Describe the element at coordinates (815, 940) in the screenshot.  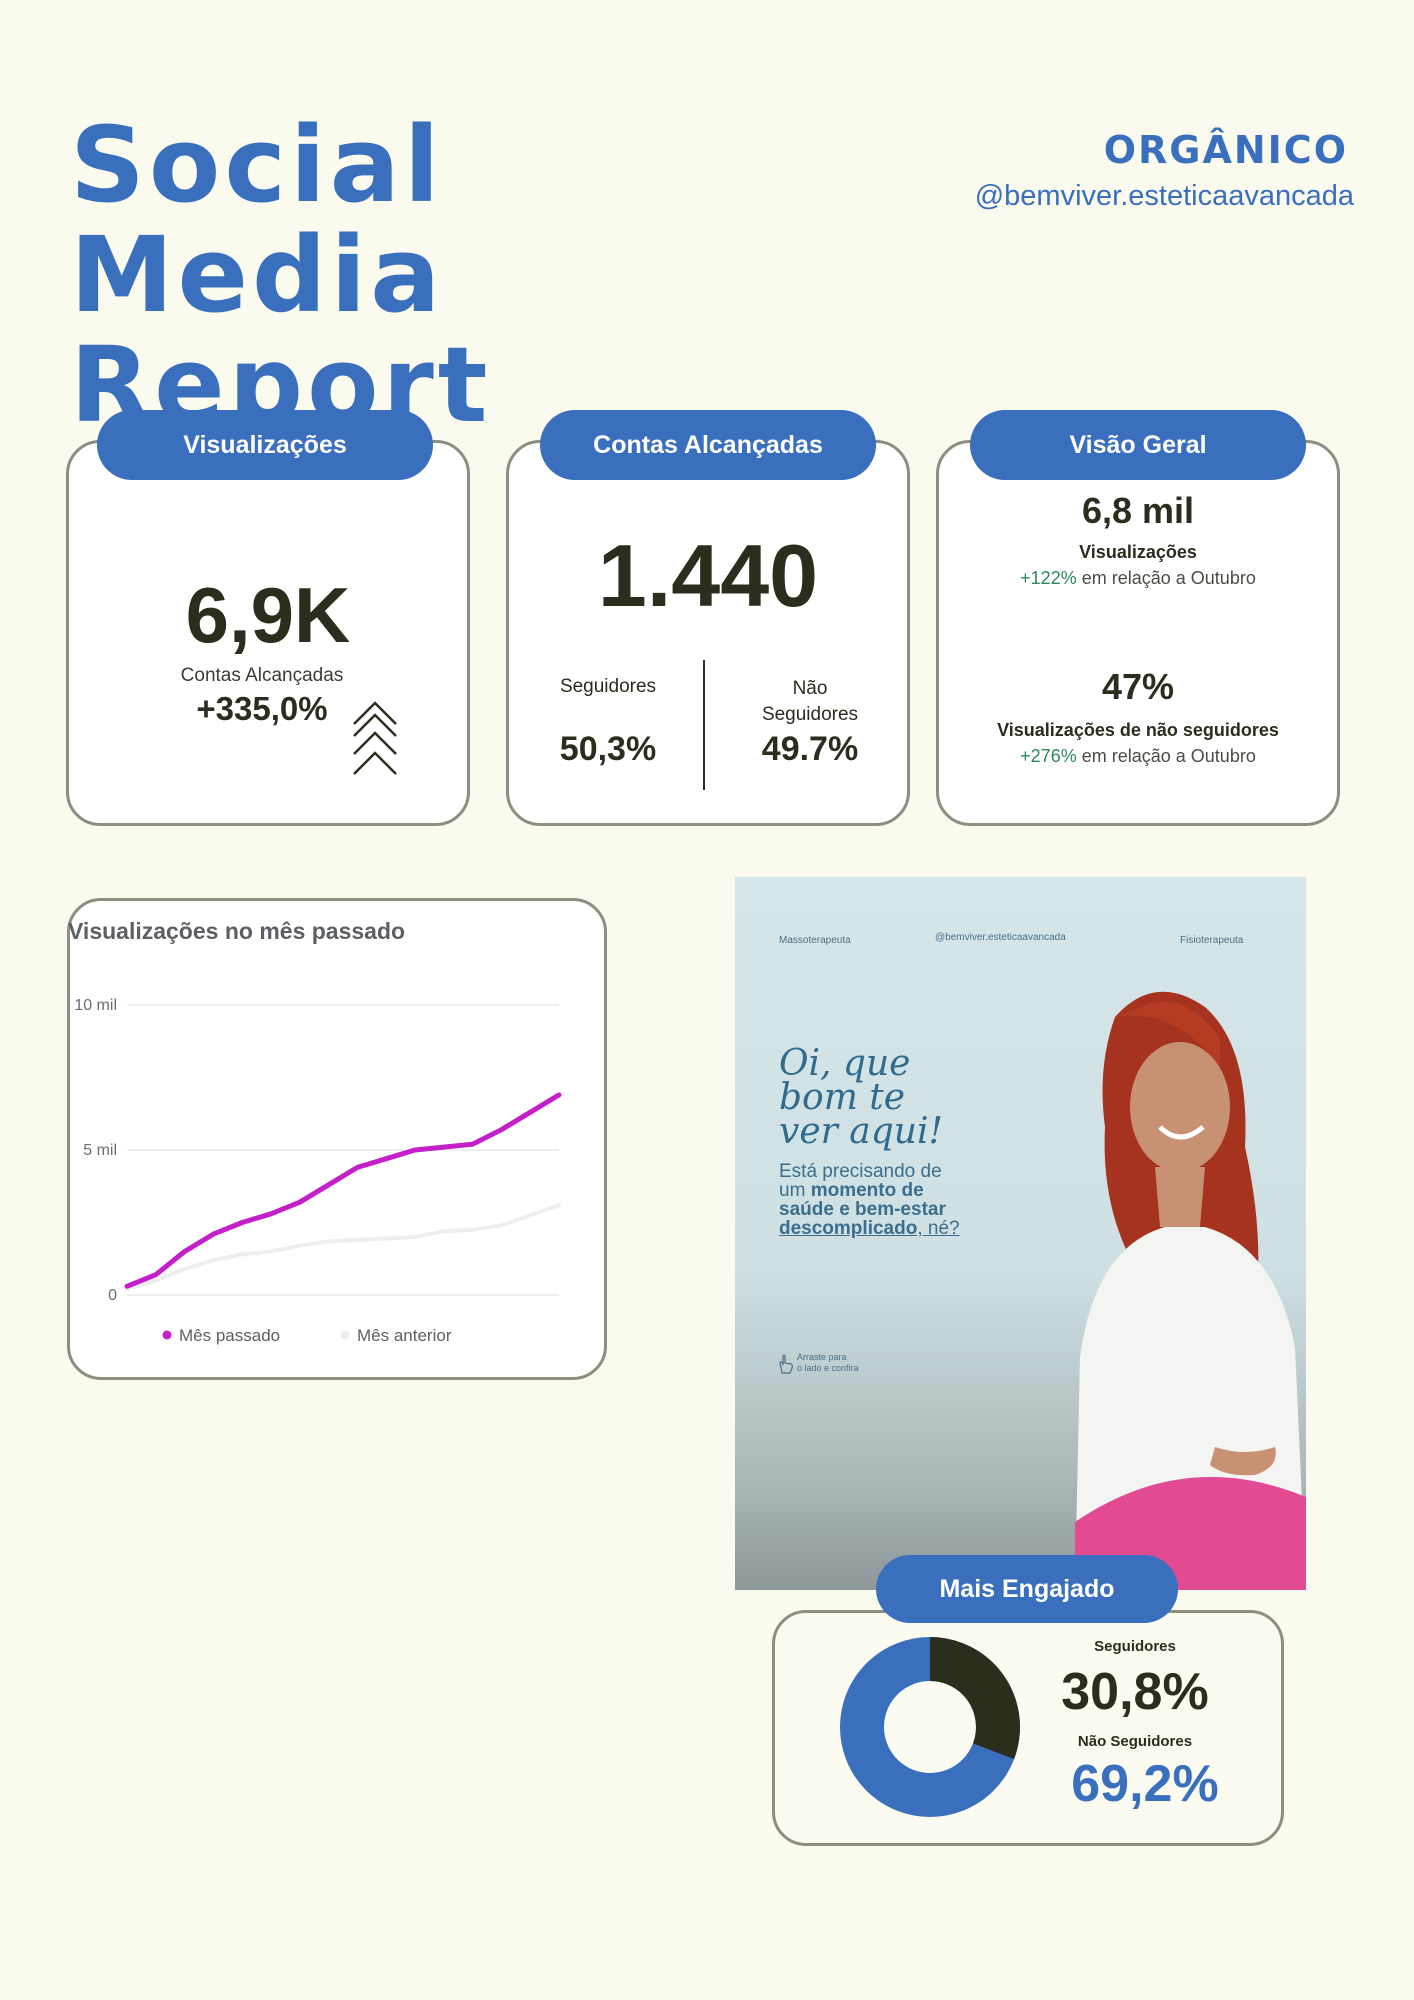
I see `post-left-tag: Massoterapeuta` at that location.